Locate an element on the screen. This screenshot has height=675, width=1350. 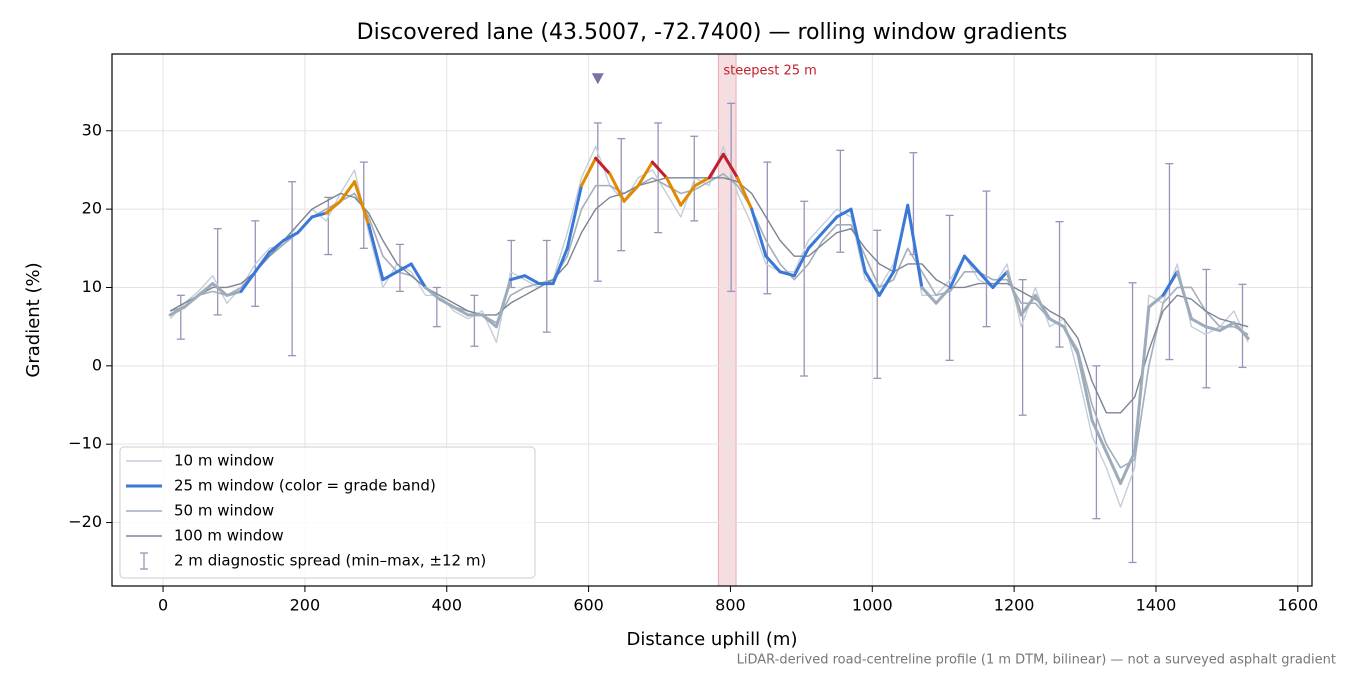
y-tick-label: 20 is located at coordinates (92, 208).